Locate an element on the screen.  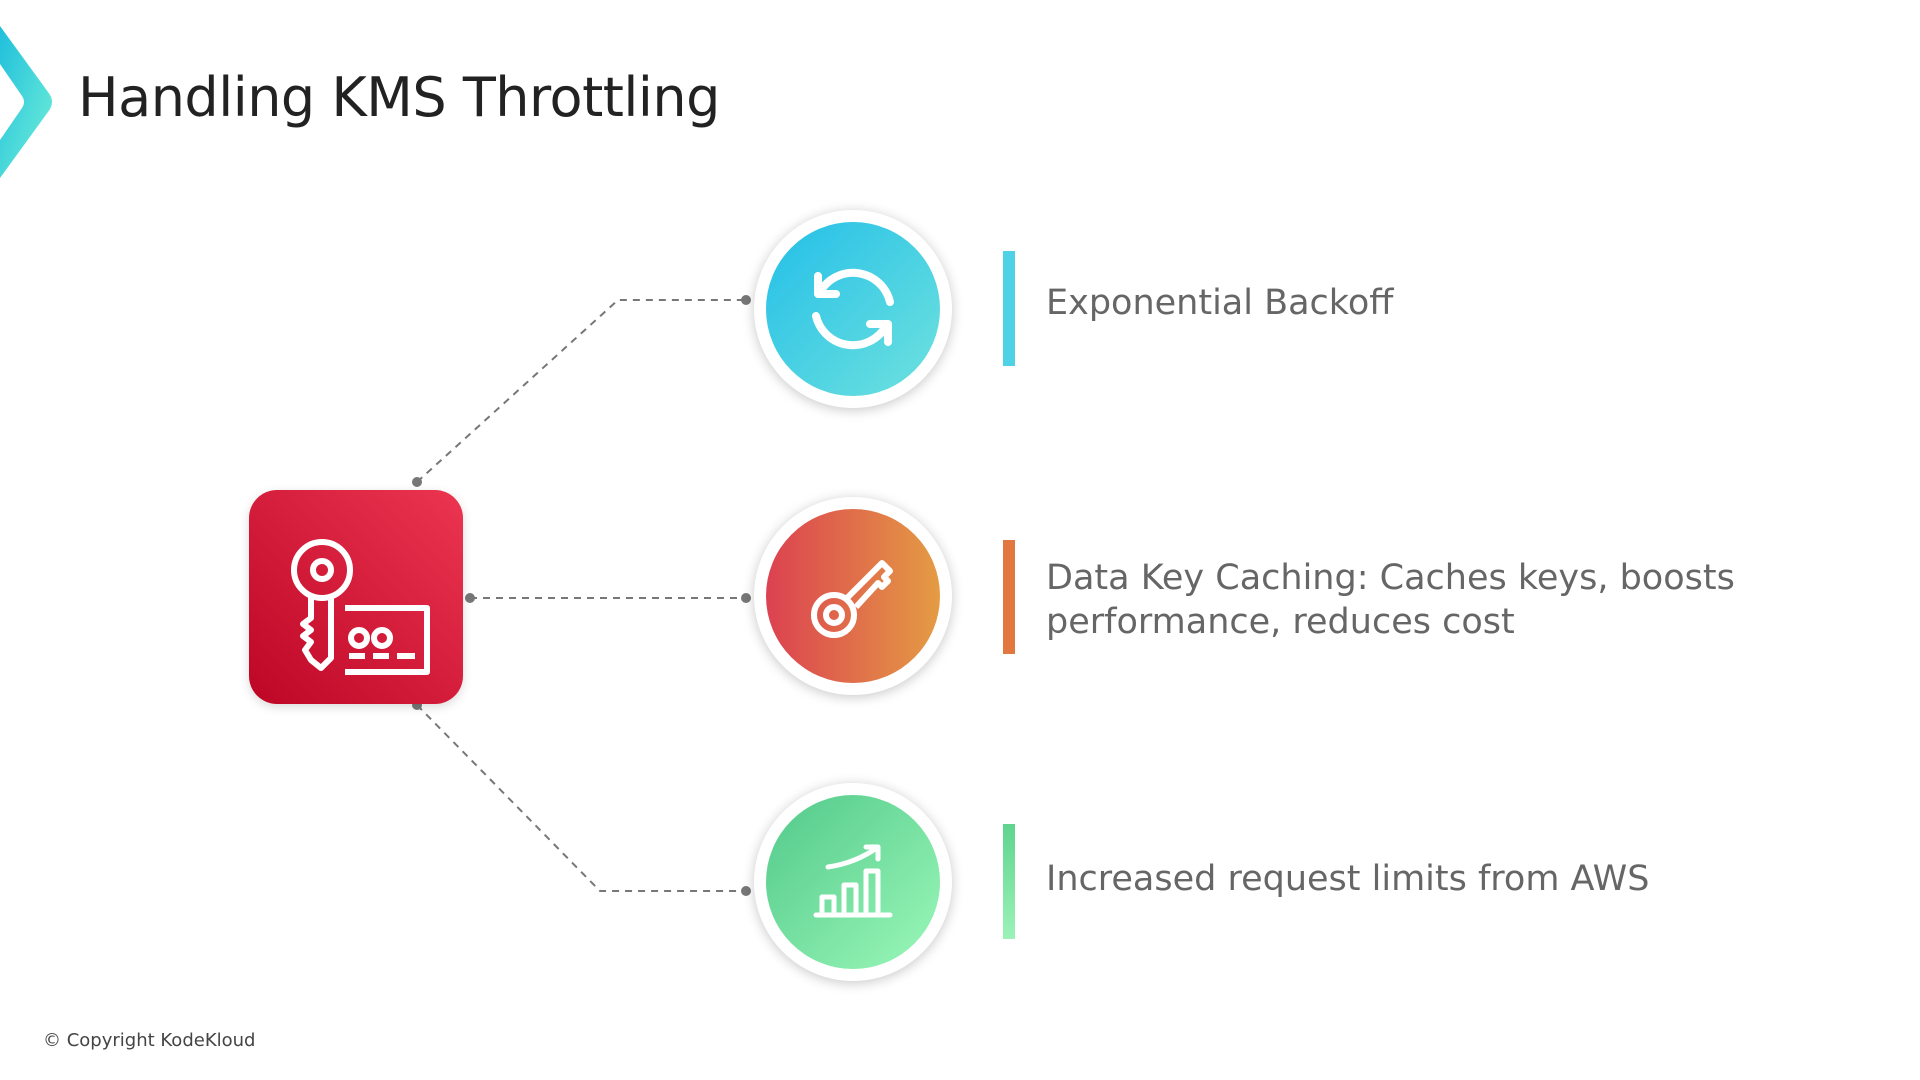
aws-kms-key-icon is located at coordinates (356, 597).